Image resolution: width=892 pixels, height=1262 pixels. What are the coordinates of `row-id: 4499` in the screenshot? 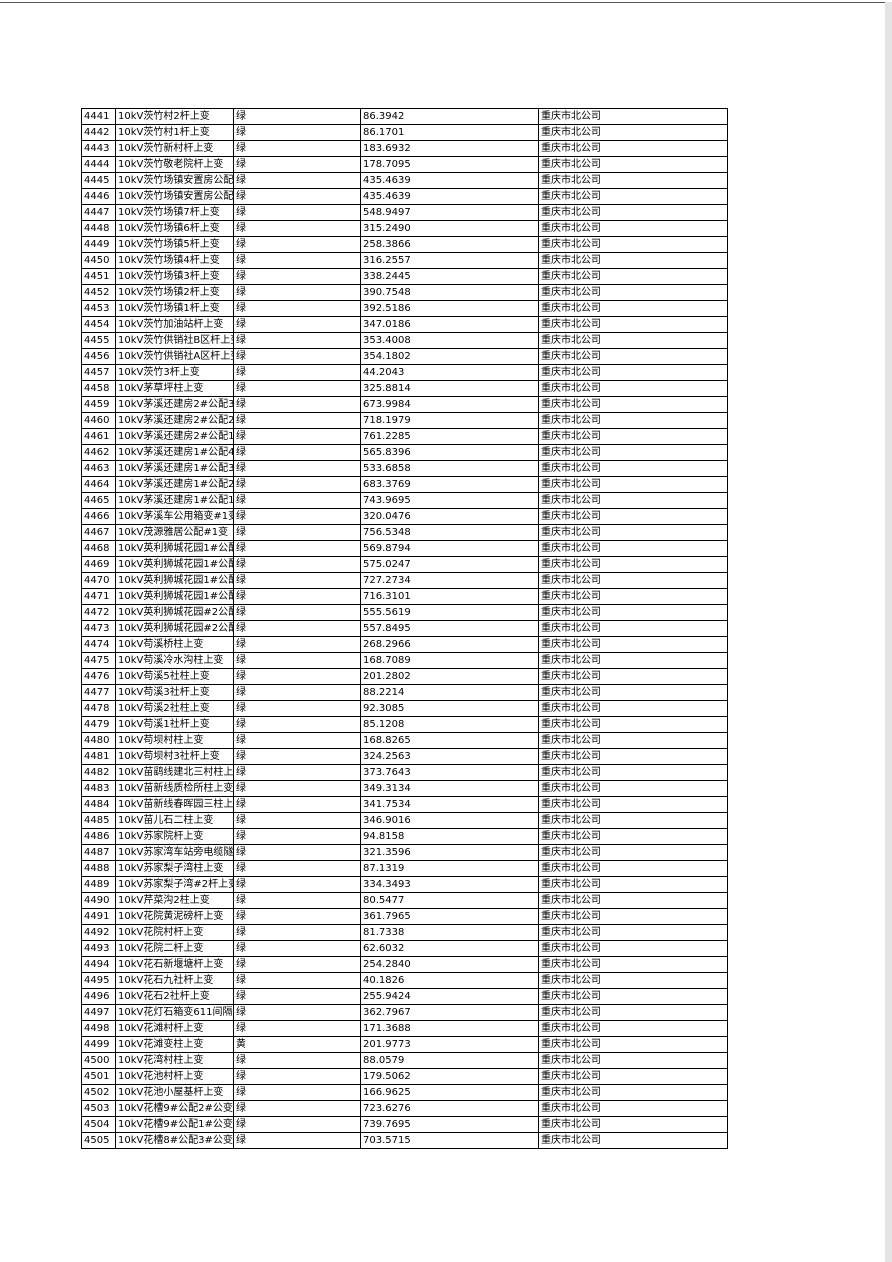 It's located at (98, 1044).